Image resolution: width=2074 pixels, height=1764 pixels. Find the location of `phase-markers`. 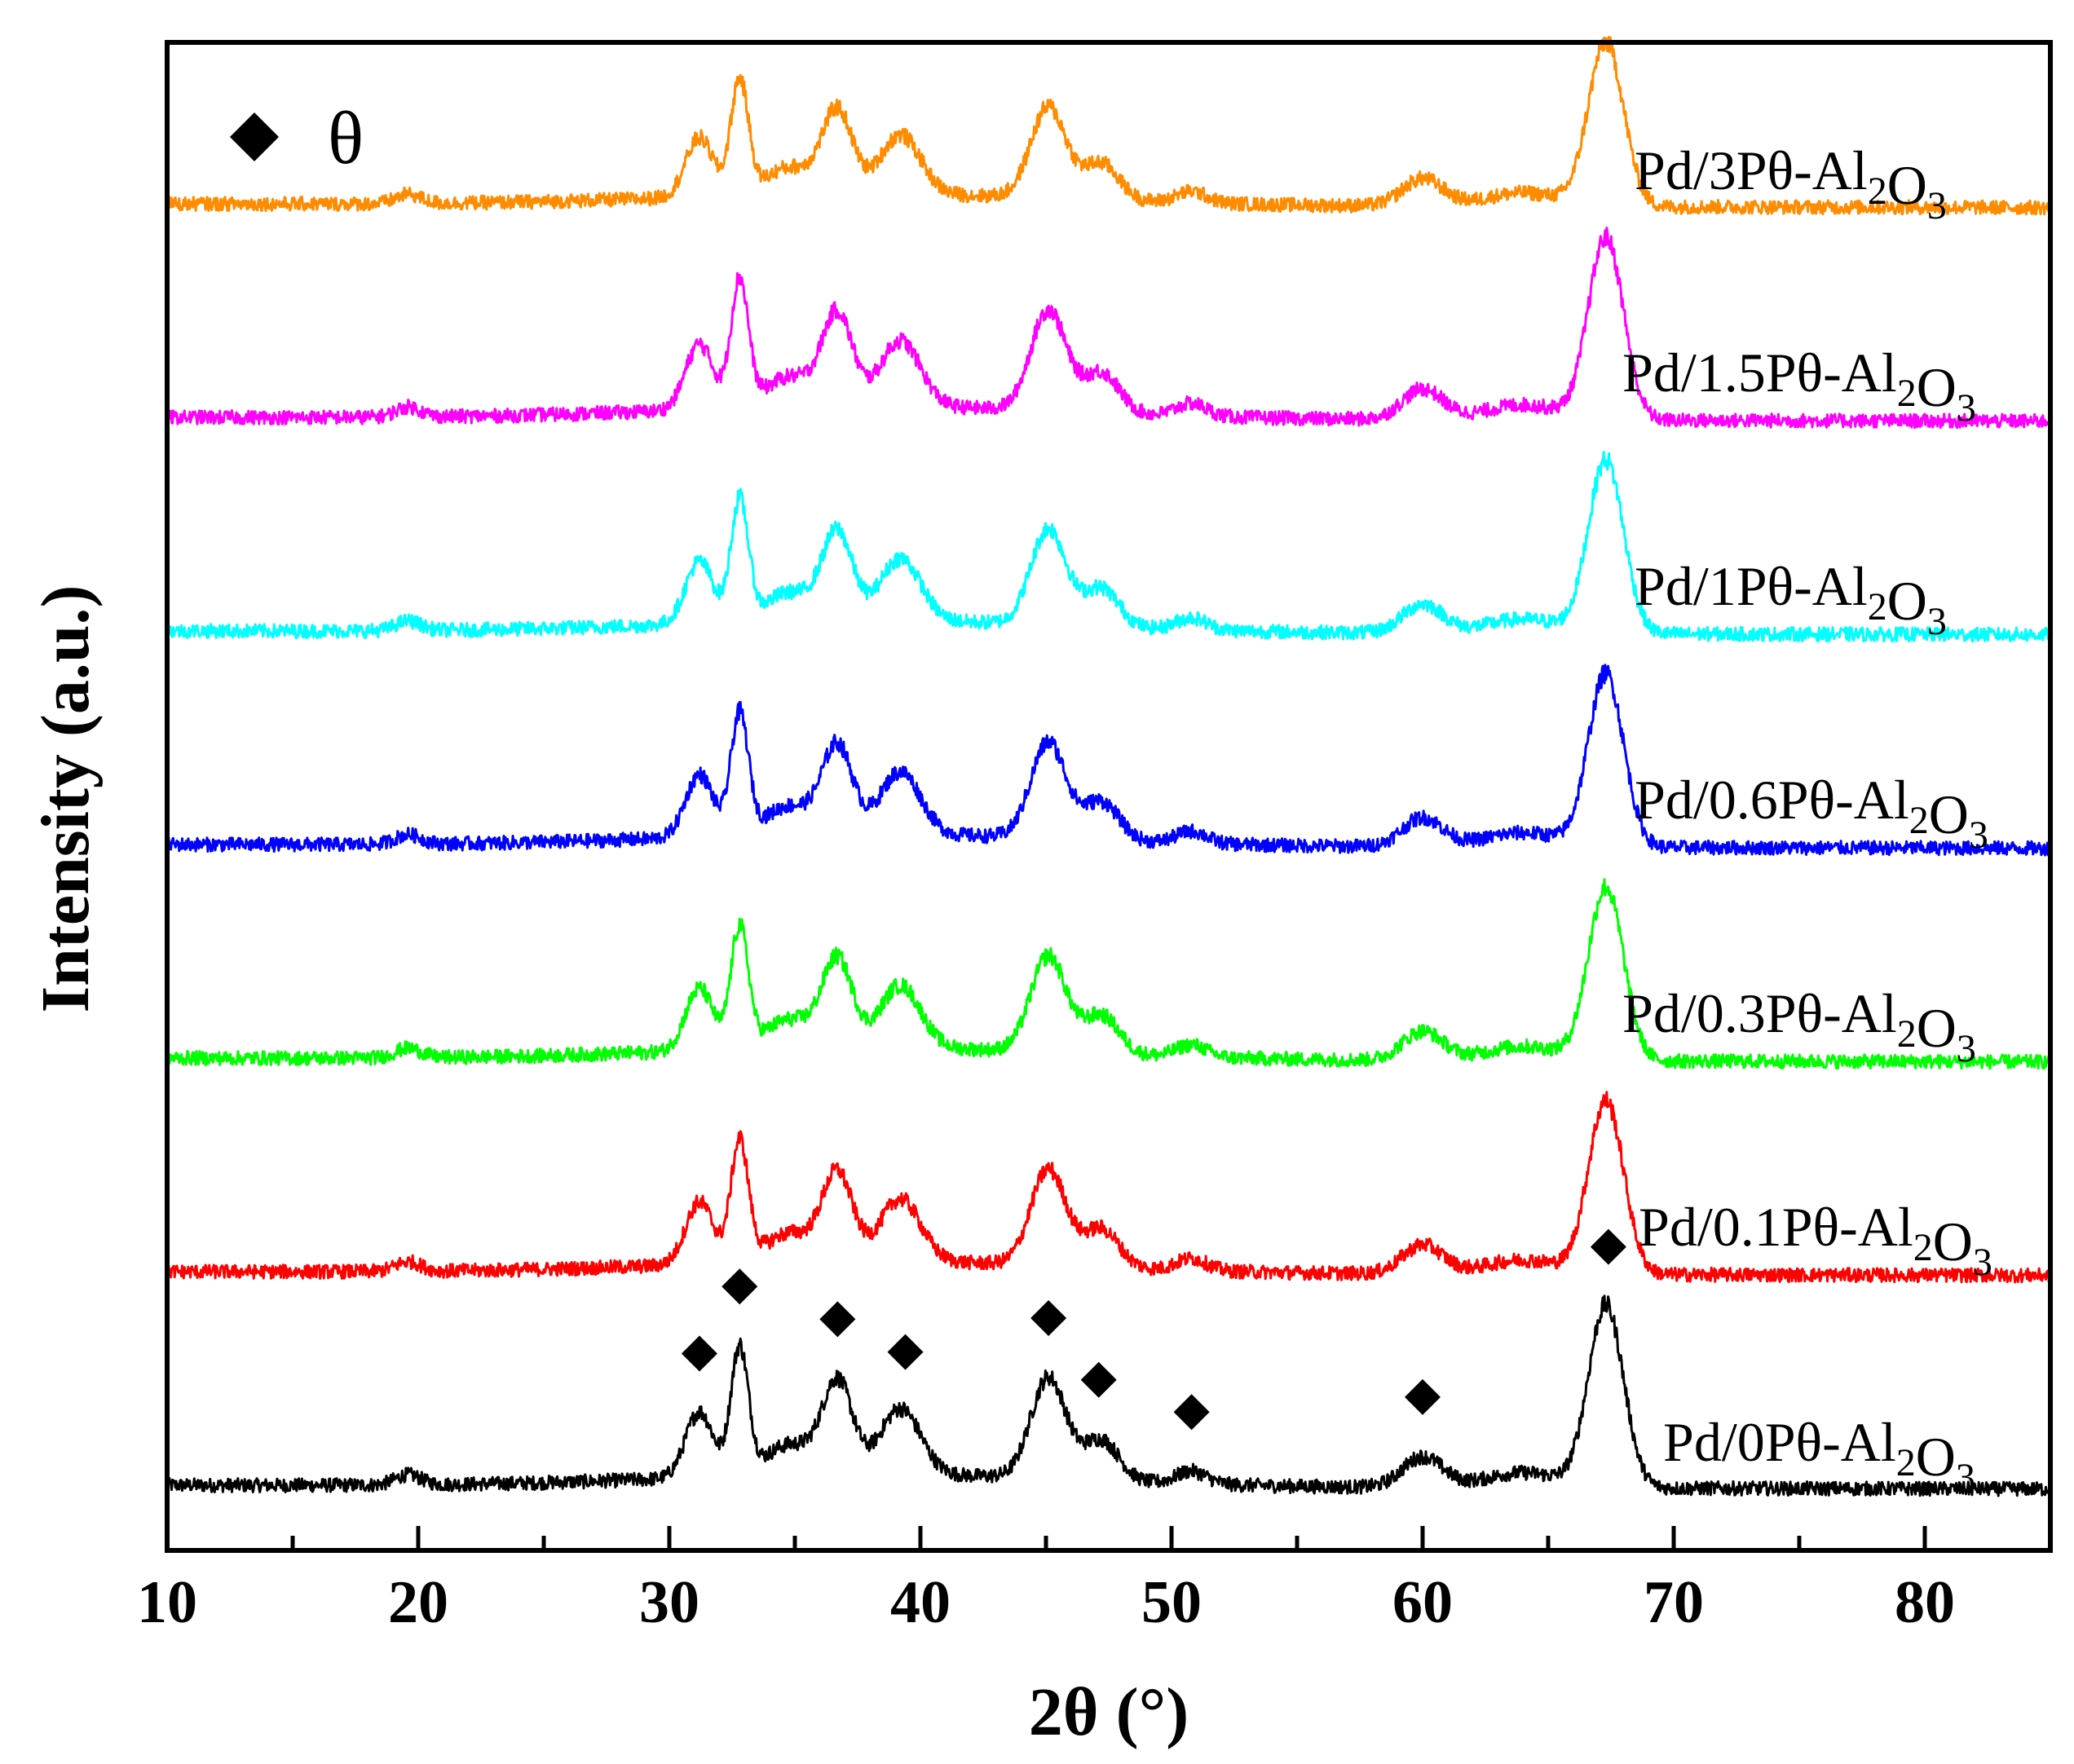

phase-markers is located at coordinates (1153, 1329).